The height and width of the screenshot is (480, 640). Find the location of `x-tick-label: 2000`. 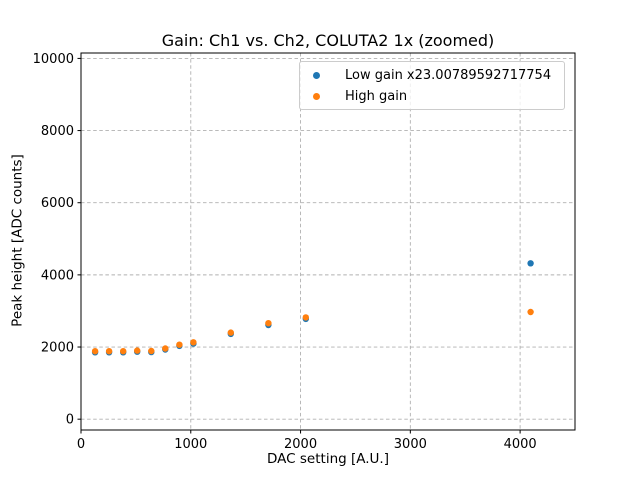

x-tick-label: 2000 is located at coordinates (300, 444).